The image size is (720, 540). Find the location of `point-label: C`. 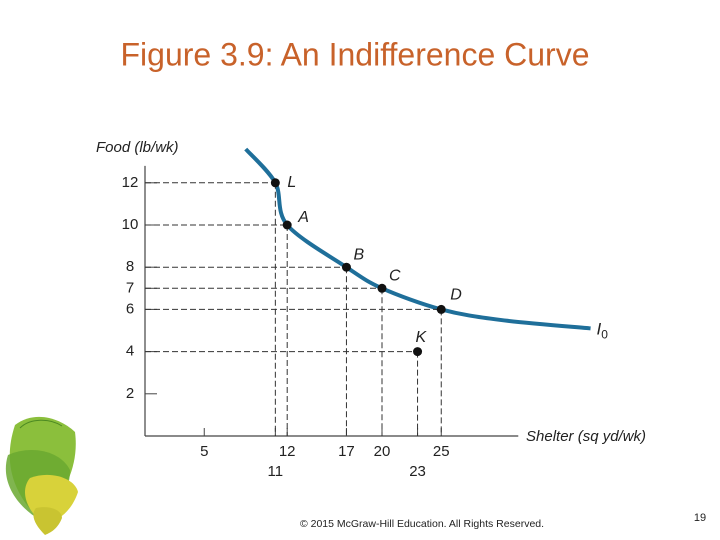

point-label: C is located at coordinates (395, 276).